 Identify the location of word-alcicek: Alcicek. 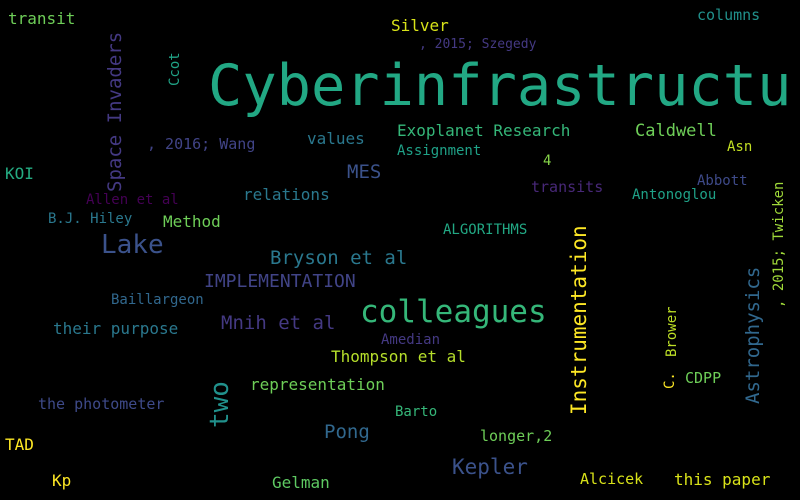
(612, 479).